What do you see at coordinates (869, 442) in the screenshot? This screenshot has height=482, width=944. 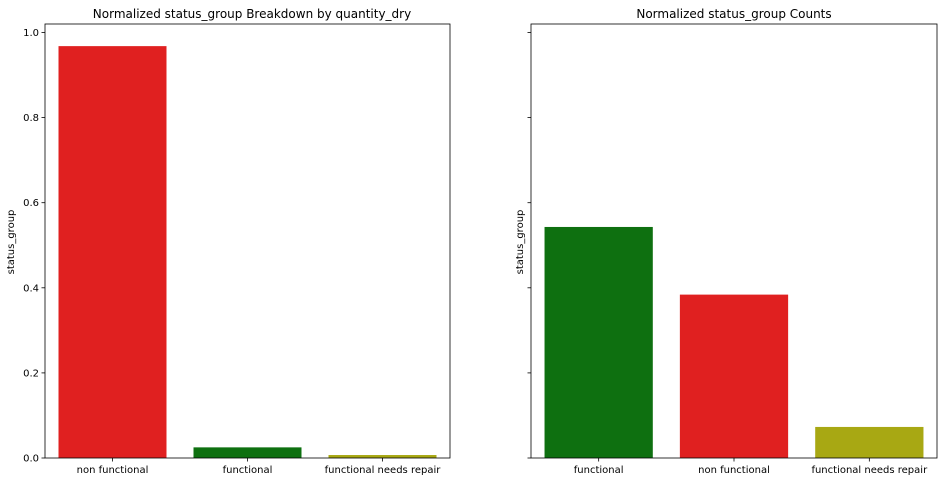 I see `right-bar-functional-needs-repair` at bounding box center [869, 442].